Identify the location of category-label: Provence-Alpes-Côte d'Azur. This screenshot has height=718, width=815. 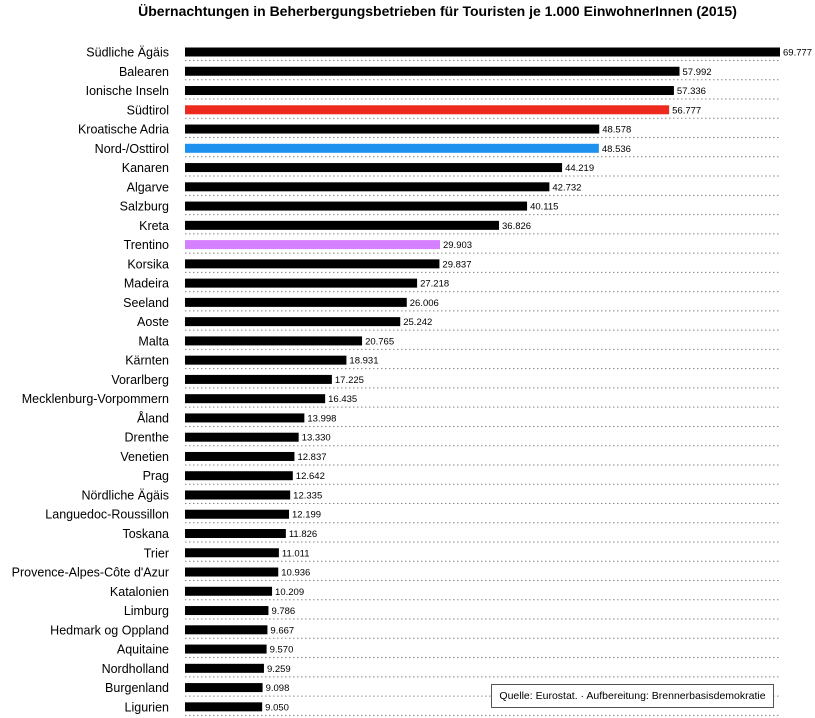
(90, 573).